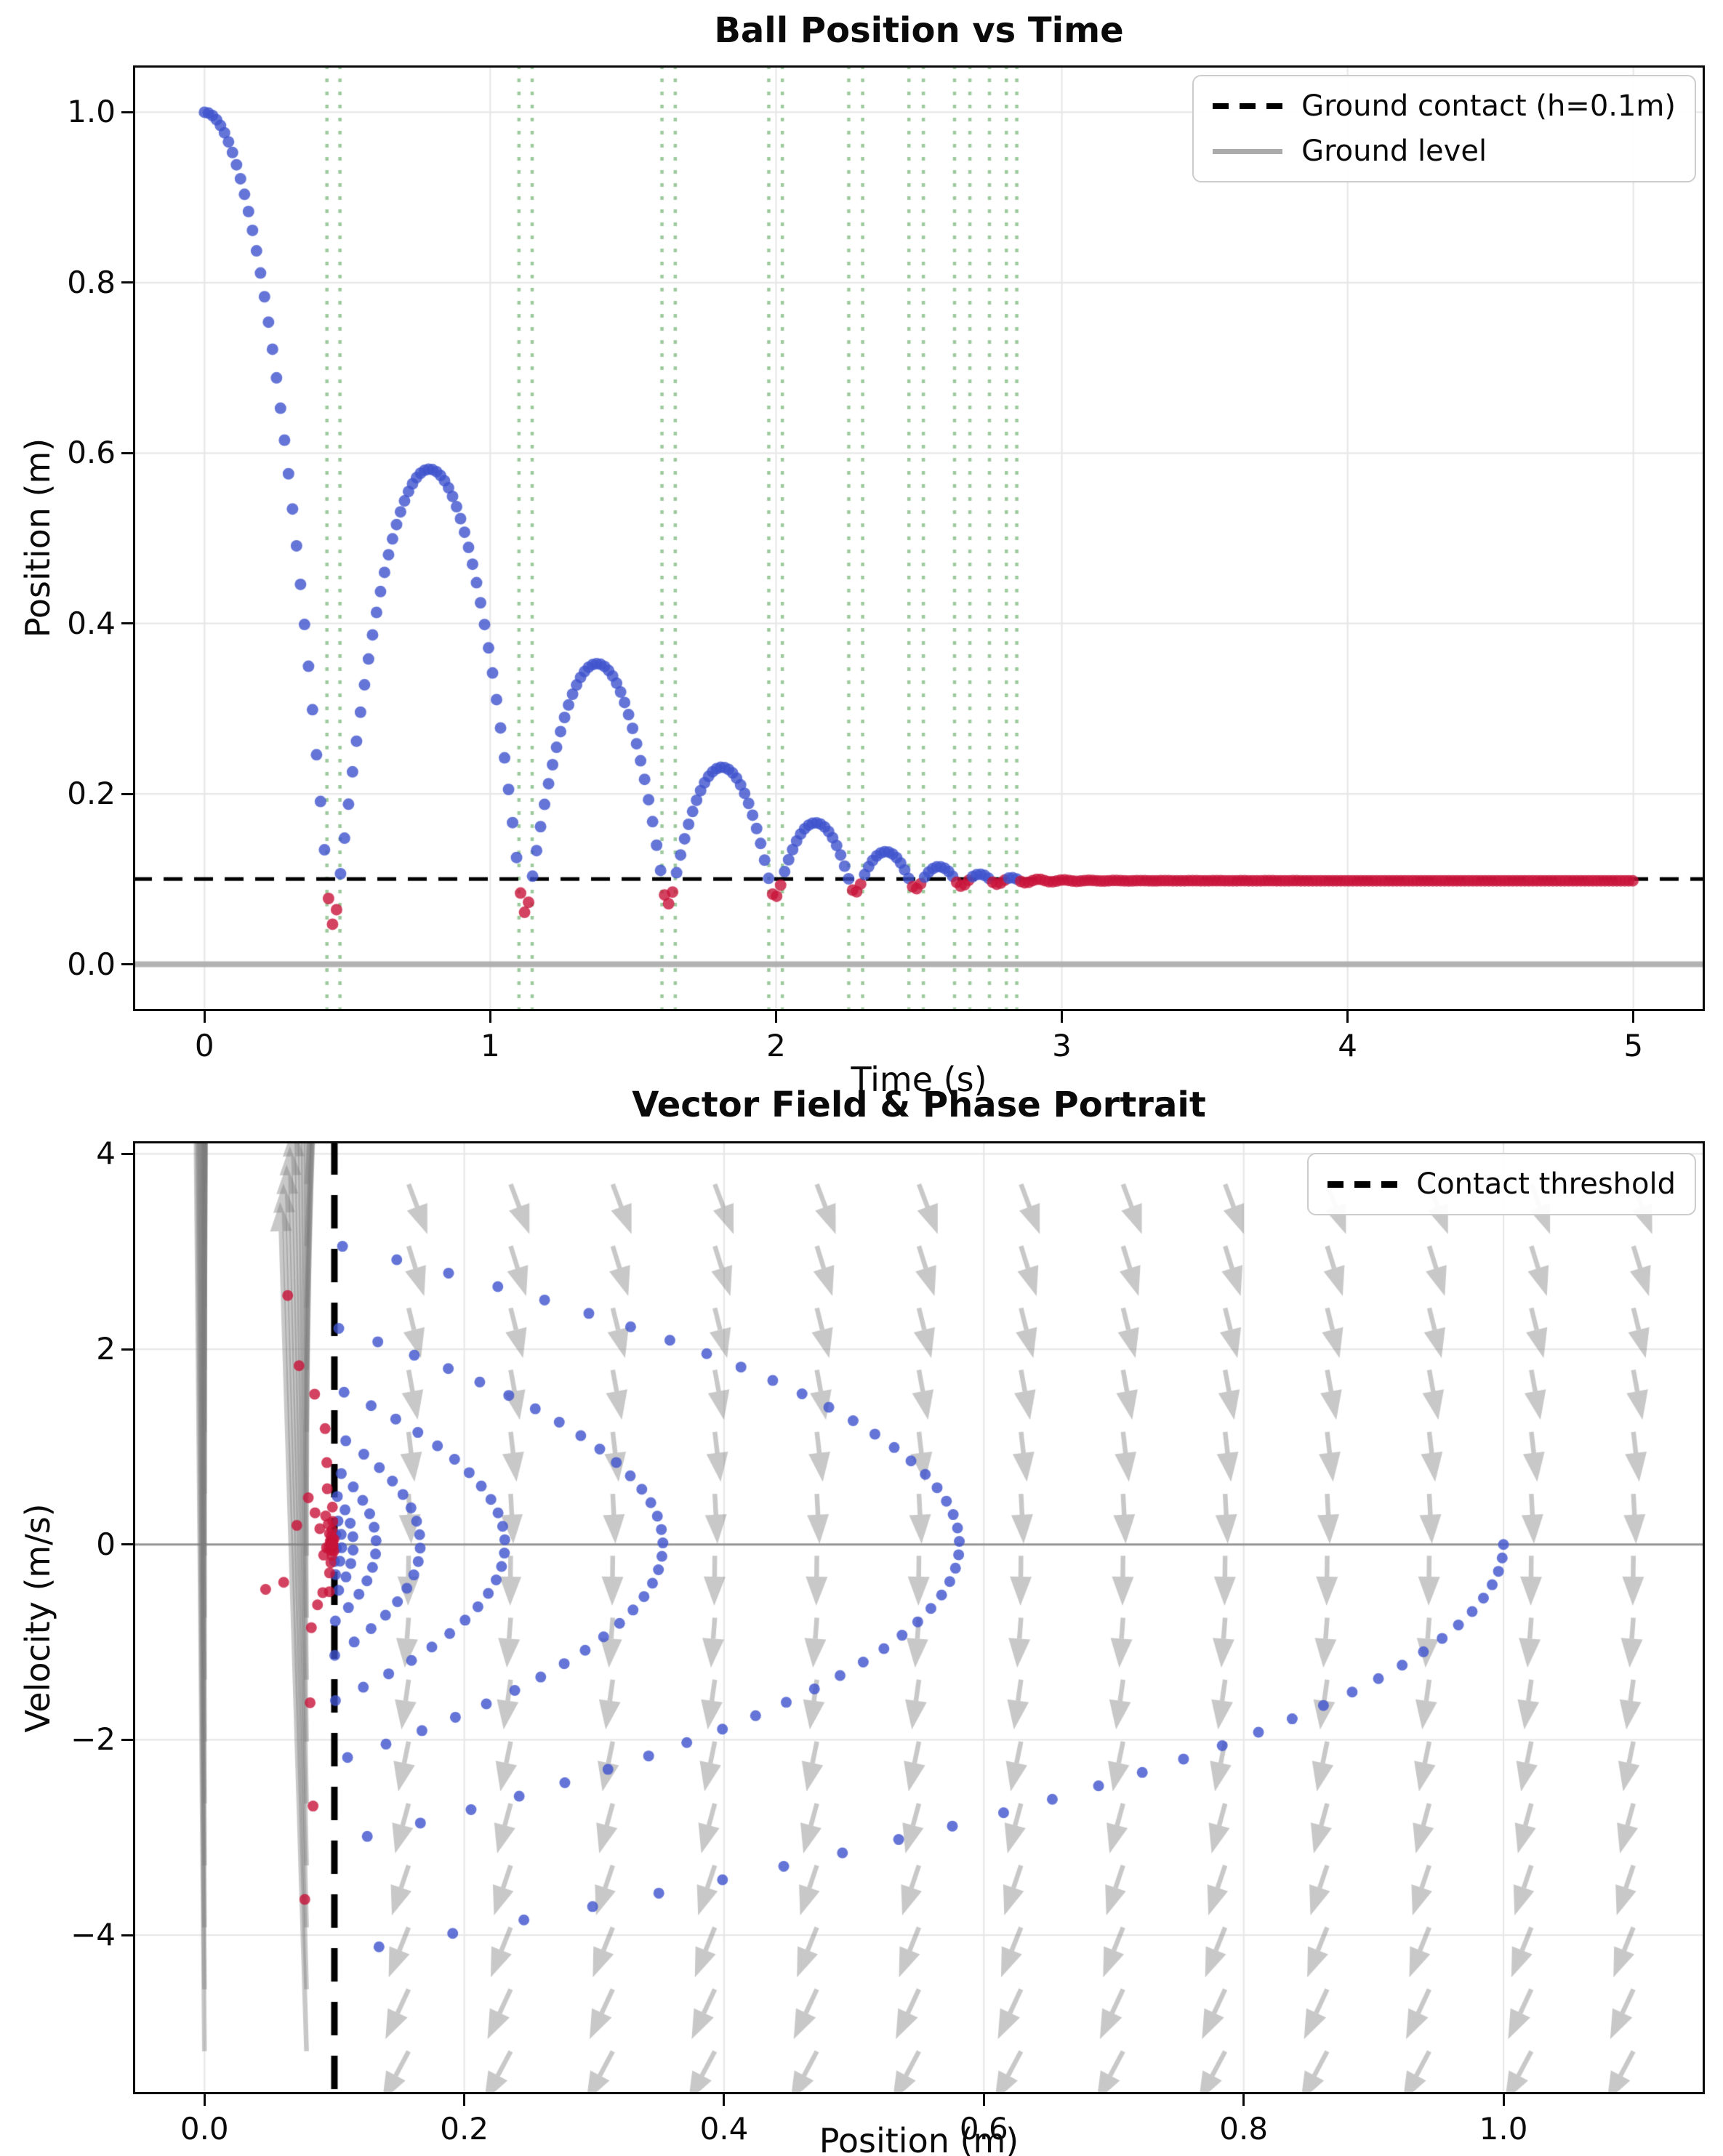 This screenshot has height=2156, width=1723. I want to click on phase-portrait-y-tick-label: 2, so click(106, 1349).